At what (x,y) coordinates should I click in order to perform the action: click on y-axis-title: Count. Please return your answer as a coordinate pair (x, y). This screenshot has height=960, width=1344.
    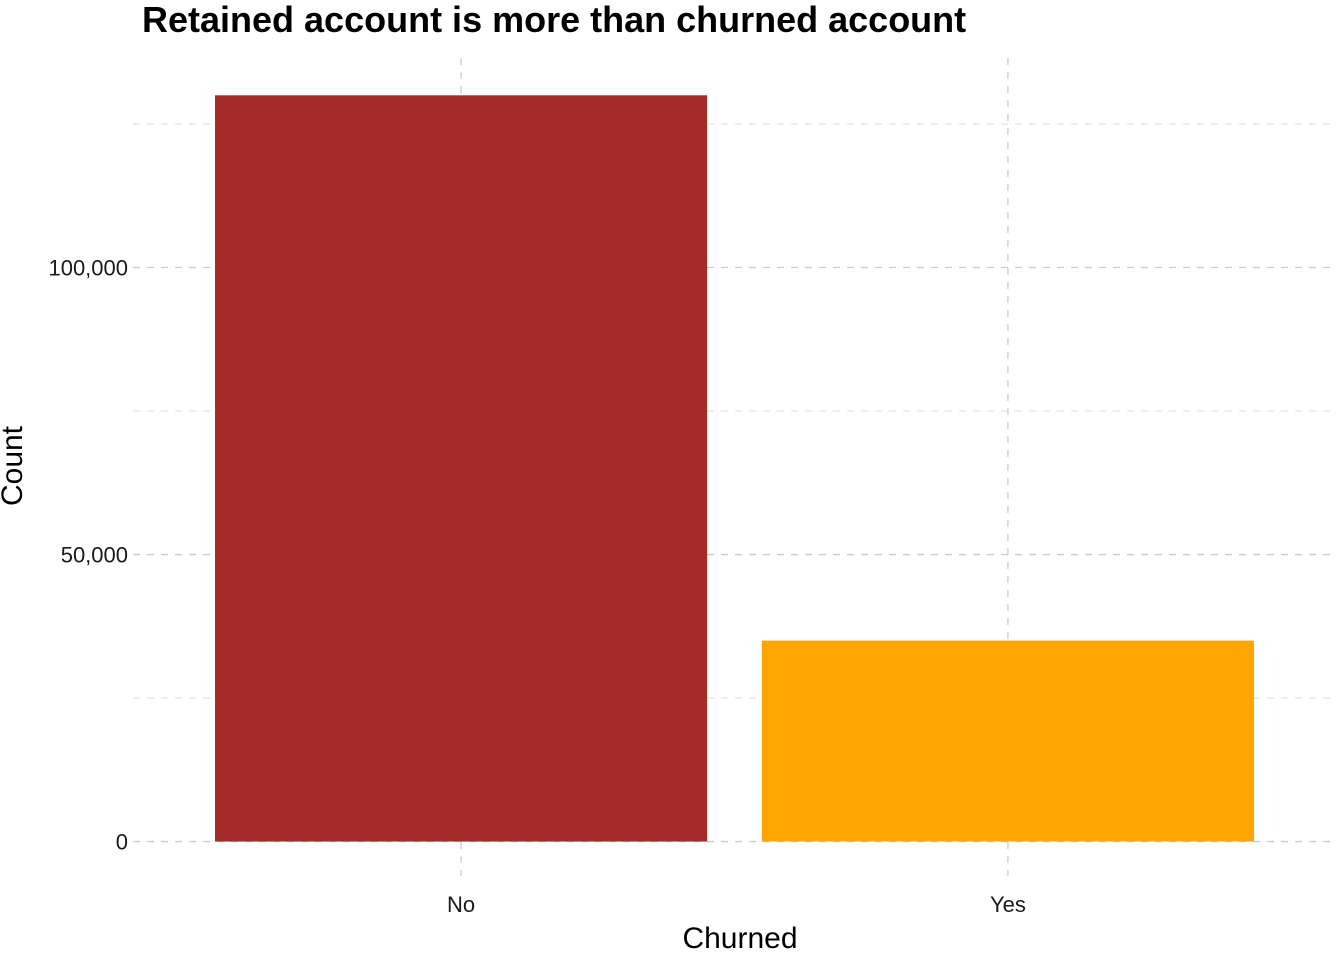
    Looking at the image, I should click on (14, 465).